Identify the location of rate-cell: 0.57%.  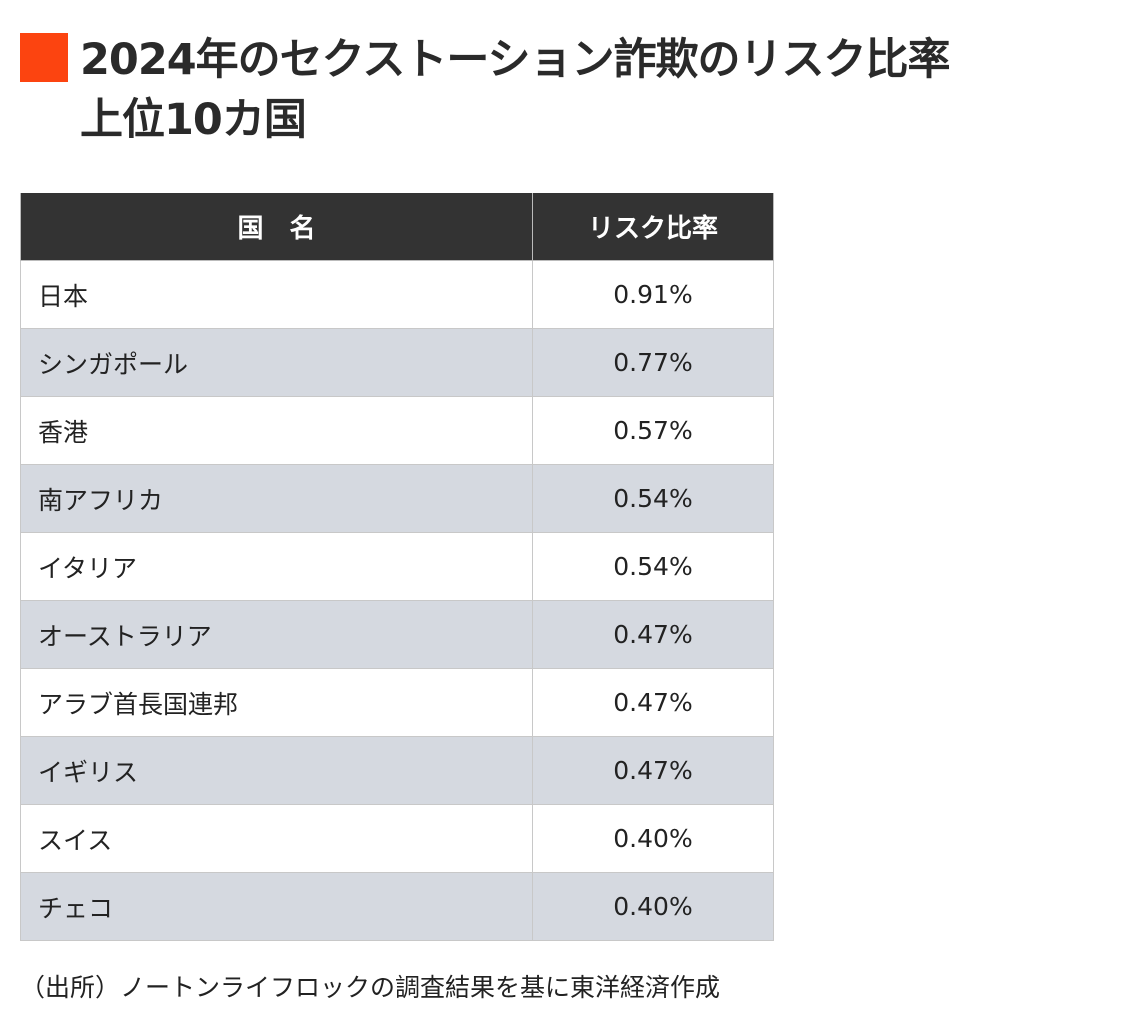
(653, 430).